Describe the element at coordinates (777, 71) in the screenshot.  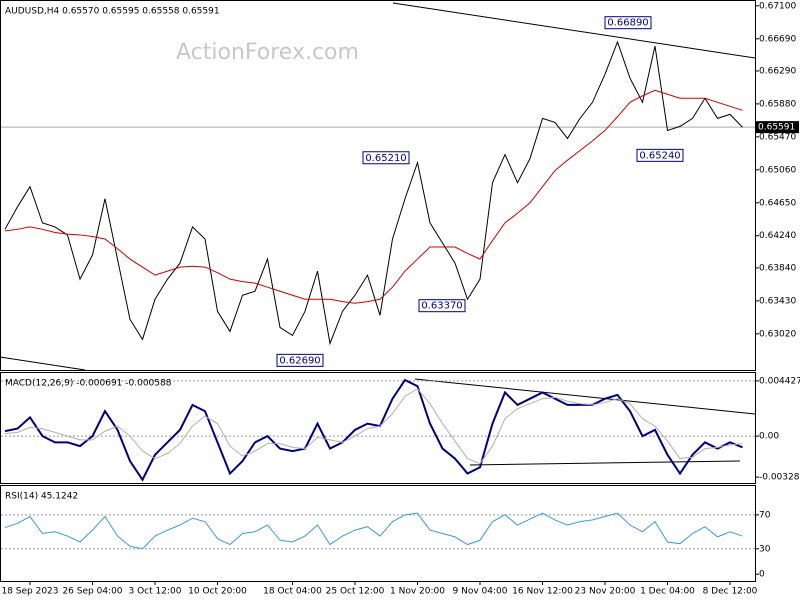
I see `y-tick-label: 0.66290` at that location.